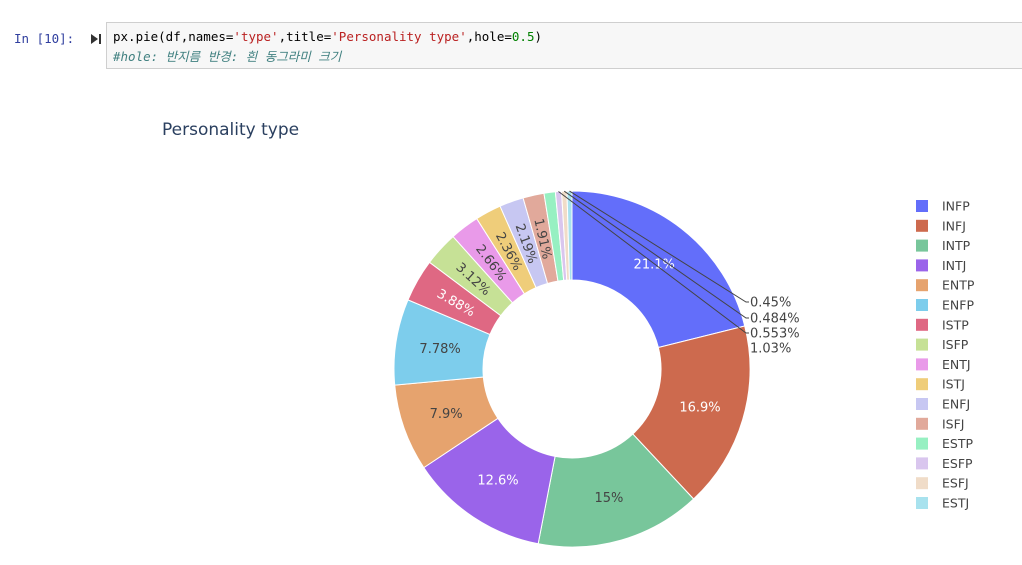 The height and width of the screenshot is (565, 1022). I want to click on slice-label: 12.6%, so click(497, 481).